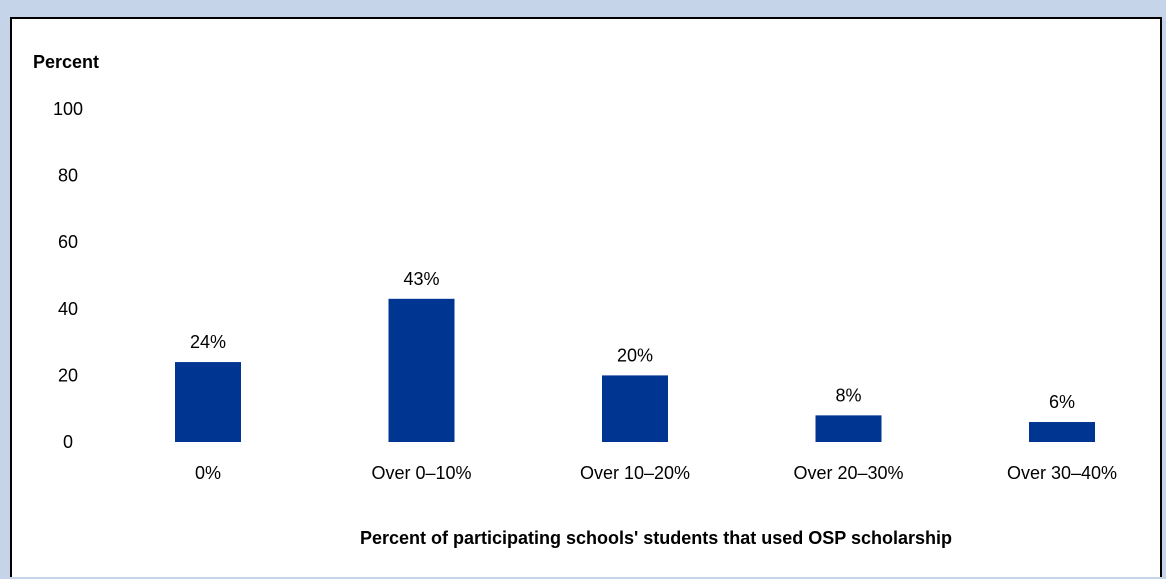 The width and height of the screenshot is (1166, 579). I want to click on data-label: 6%, so click(1062, 402).